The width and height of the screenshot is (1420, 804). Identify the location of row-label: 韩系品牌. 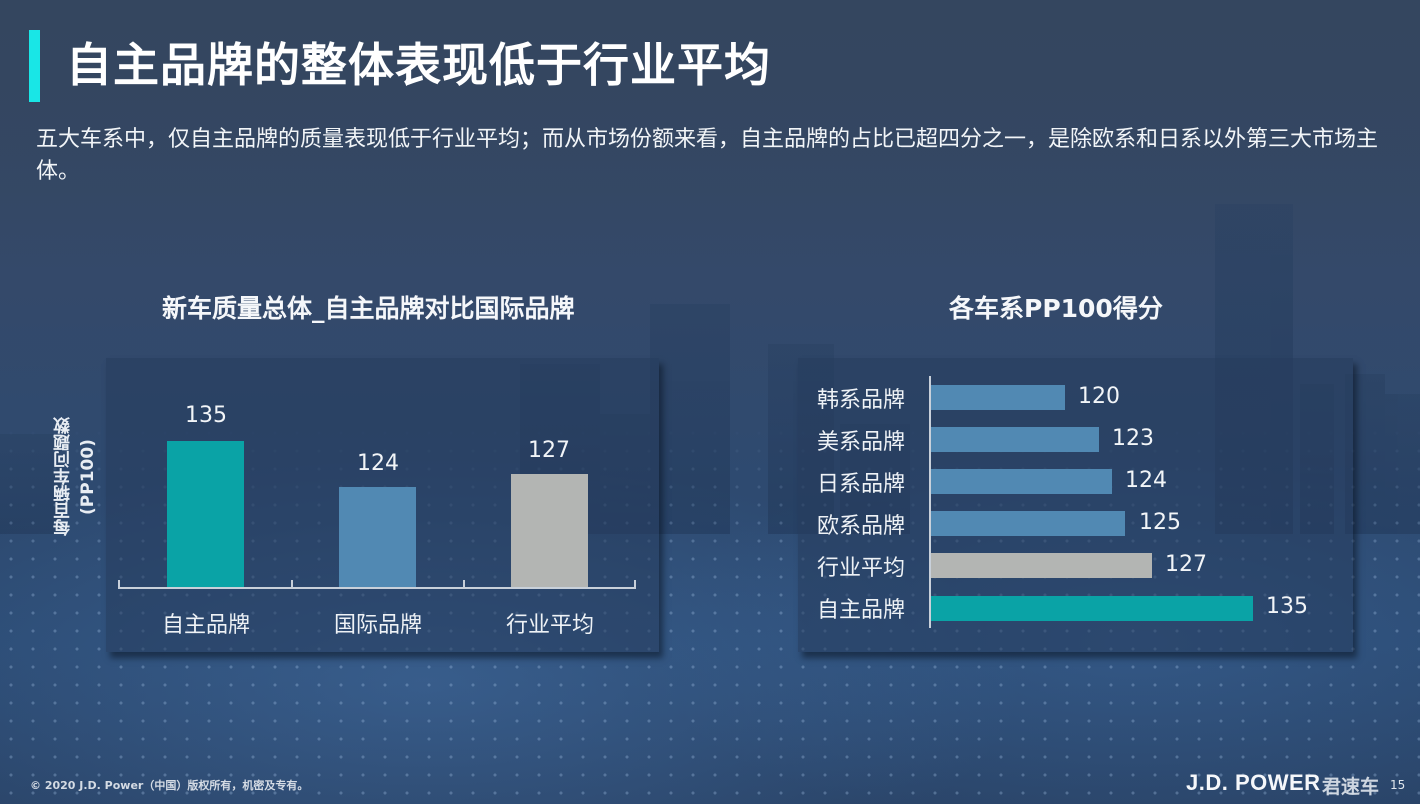
(860, 400).